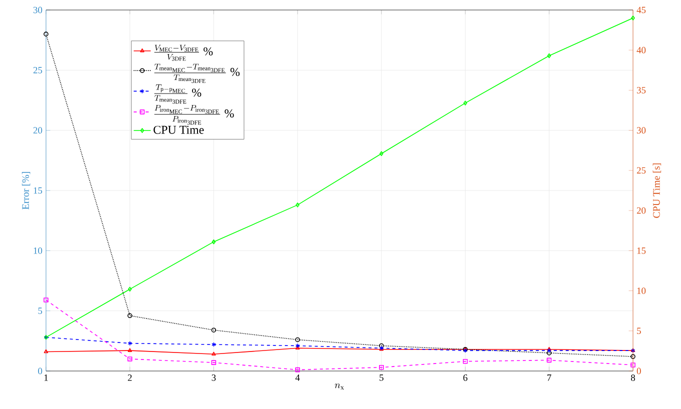 The image size is (681, 409). What do you see at coordinates (183, 52) in the screenshot?
I see `legend-label: $\frac{V_{\mathrm{MEC}}-V_{\mathrm{3DFE}}}{V_{\mathrm{3DFE}}}\ \%$` at bounding box center [183, 52].